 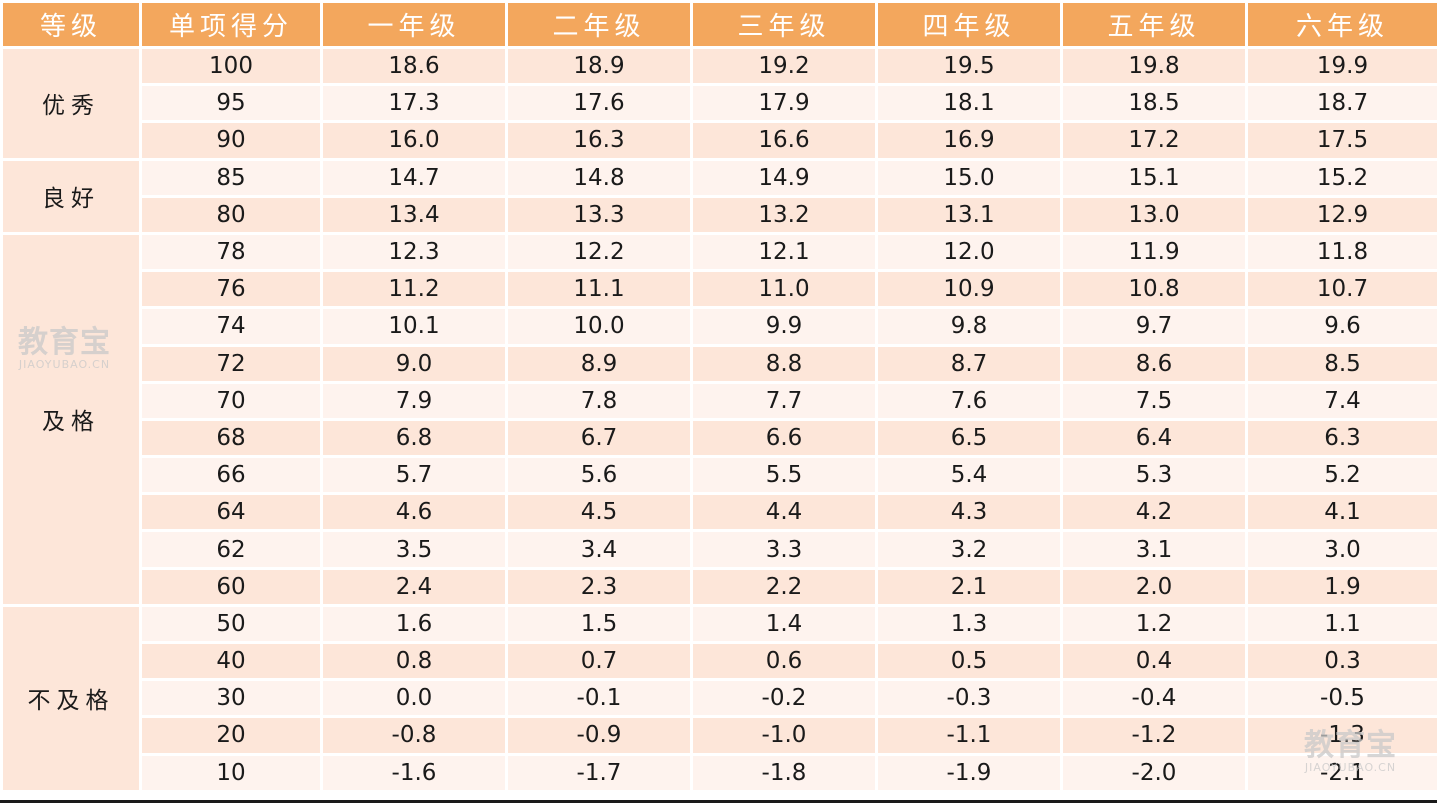 I want to click on cell-grade-4: 1.3, so click(x=969, y=623).